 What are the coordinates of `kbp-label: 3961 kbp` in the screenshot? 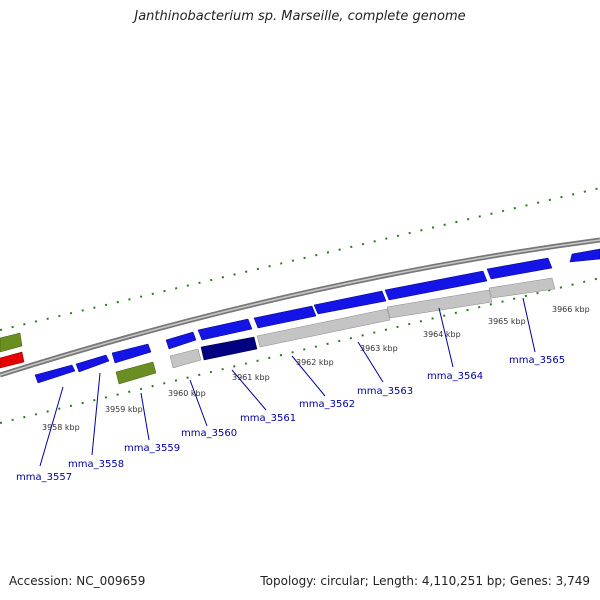 It's located at (251, 377).